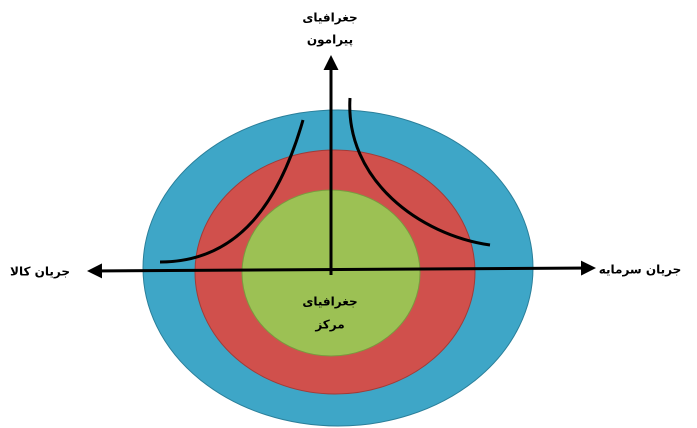 The height and width of the screenshot is (428, 697). Describe the element at coordinates (232, 191) in the screenshot. I see `left-curve` at that location.